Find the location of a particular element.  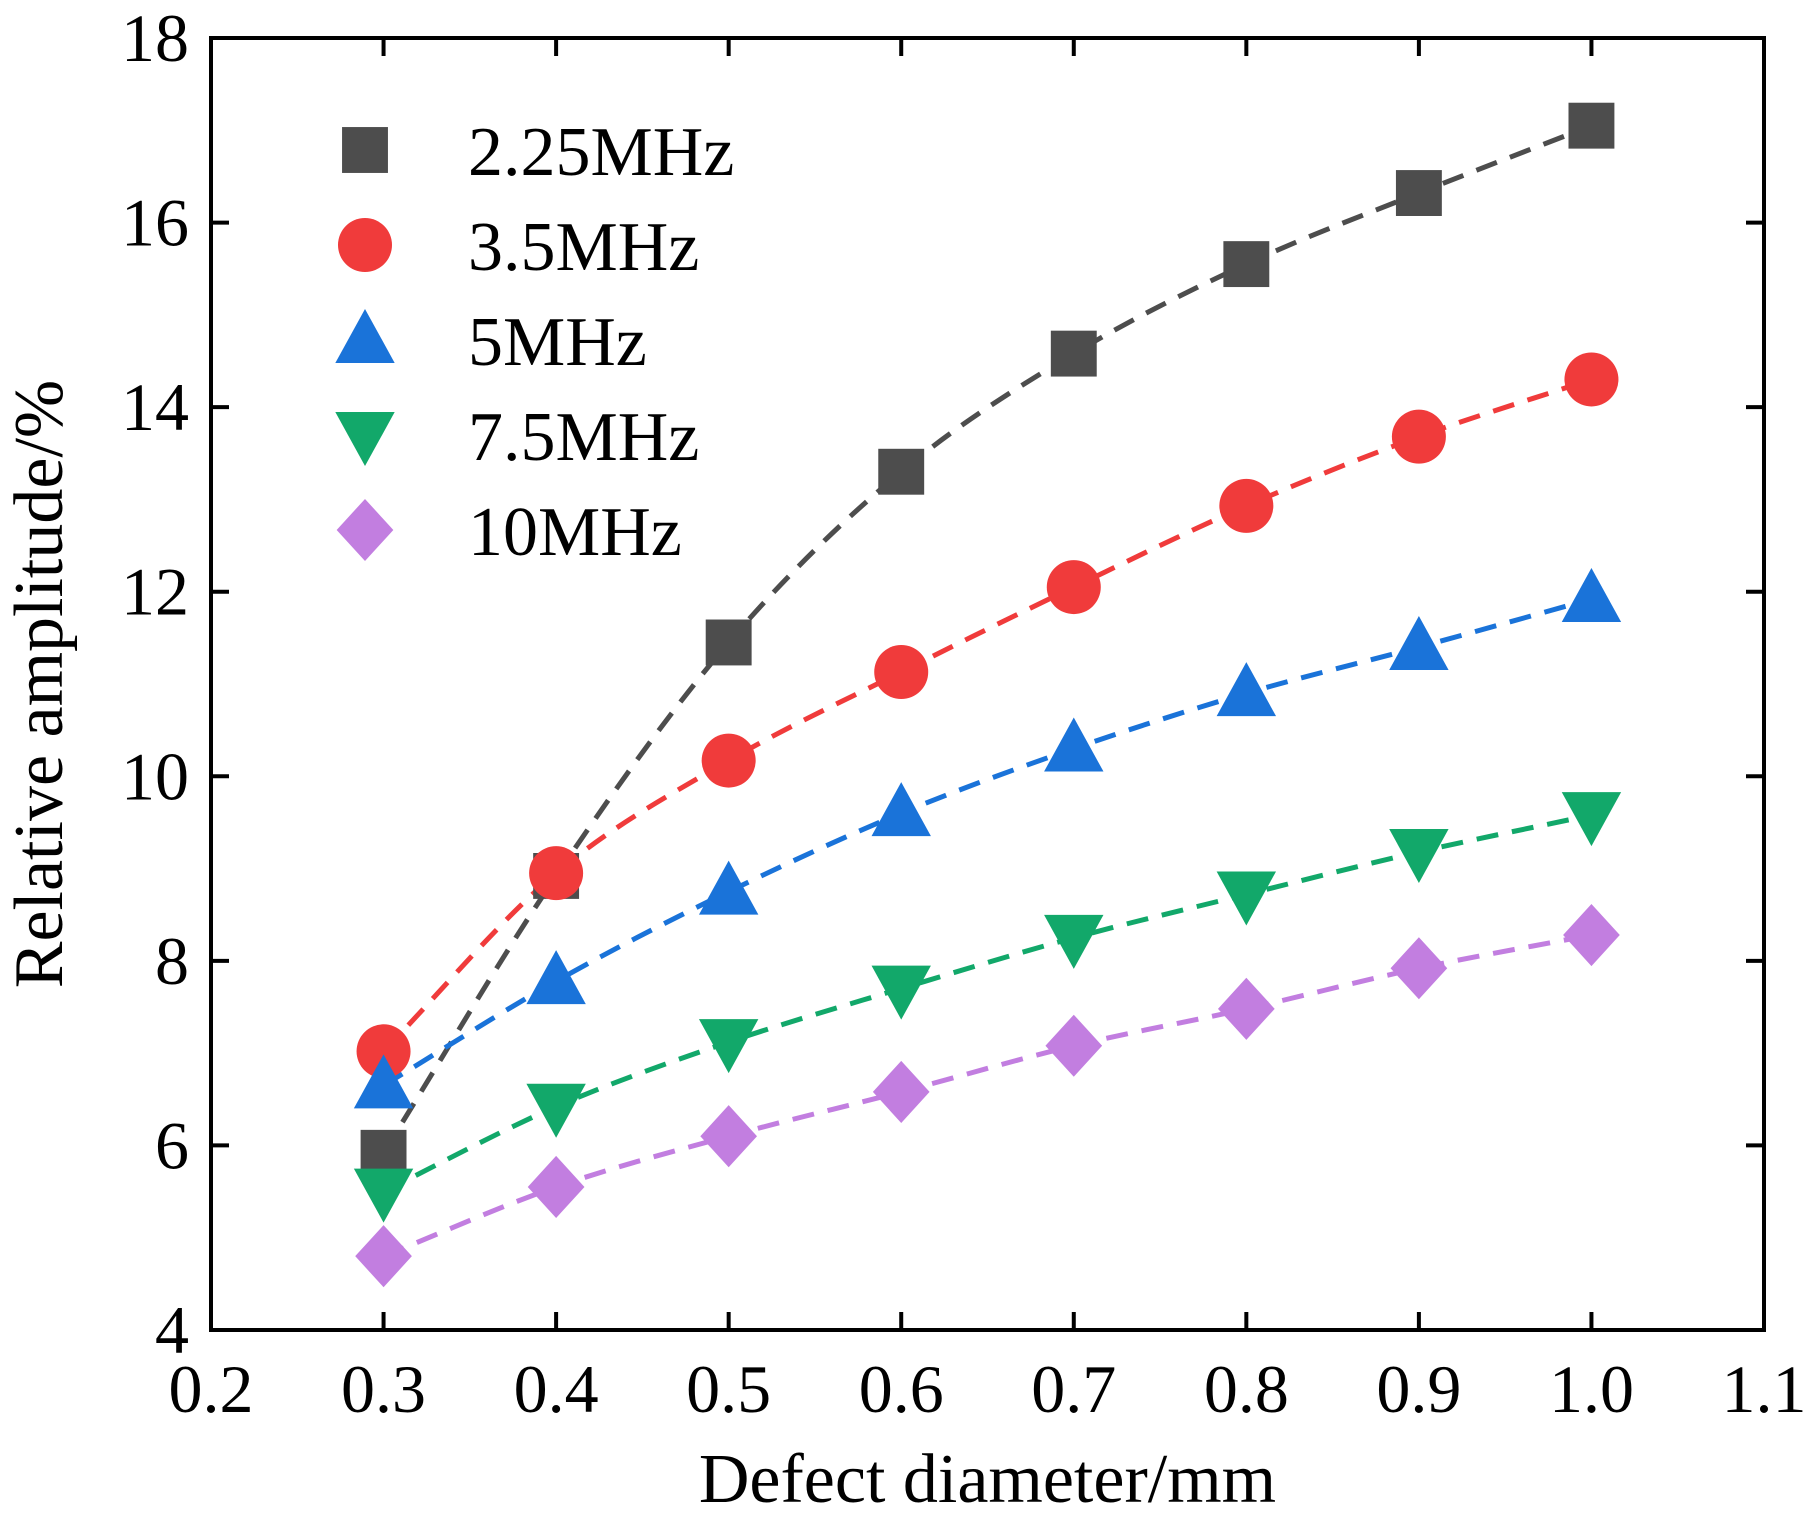

x-tick-label: 0.6 is located at coordinates (901, 1389).